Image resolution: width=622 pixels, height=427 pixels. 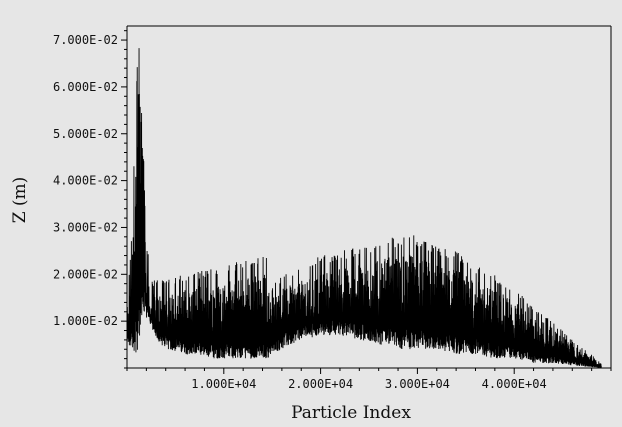 I want to click on y-tick-label: 3.000E-02, so click(x=85, y=227).